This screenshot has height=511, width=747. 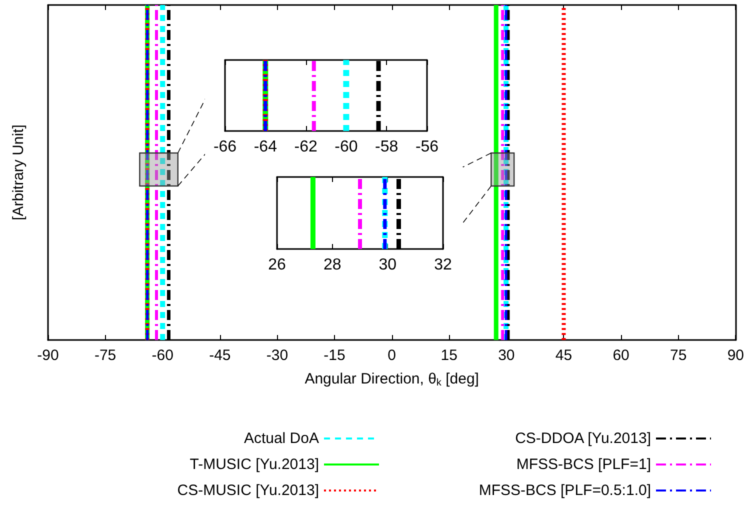 I want to click on y-axis-title: [Arbitrary Unit], so click(x=18, y=172).